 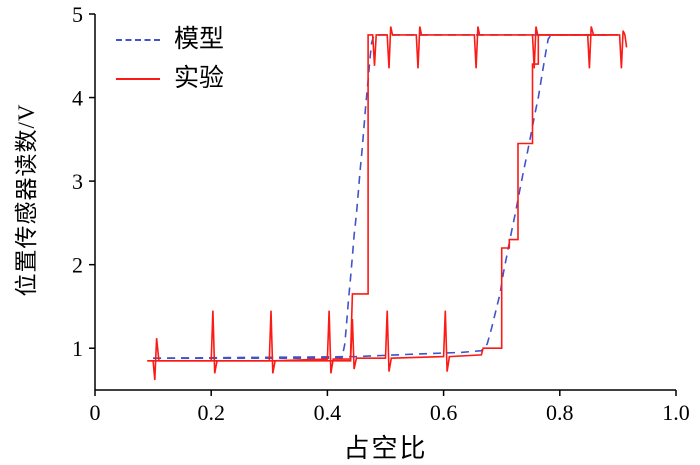 What do you see at coordinates (77, 348) in the screenshot?
I see `y-tick-label: 1` at bounding box center [77, 348].